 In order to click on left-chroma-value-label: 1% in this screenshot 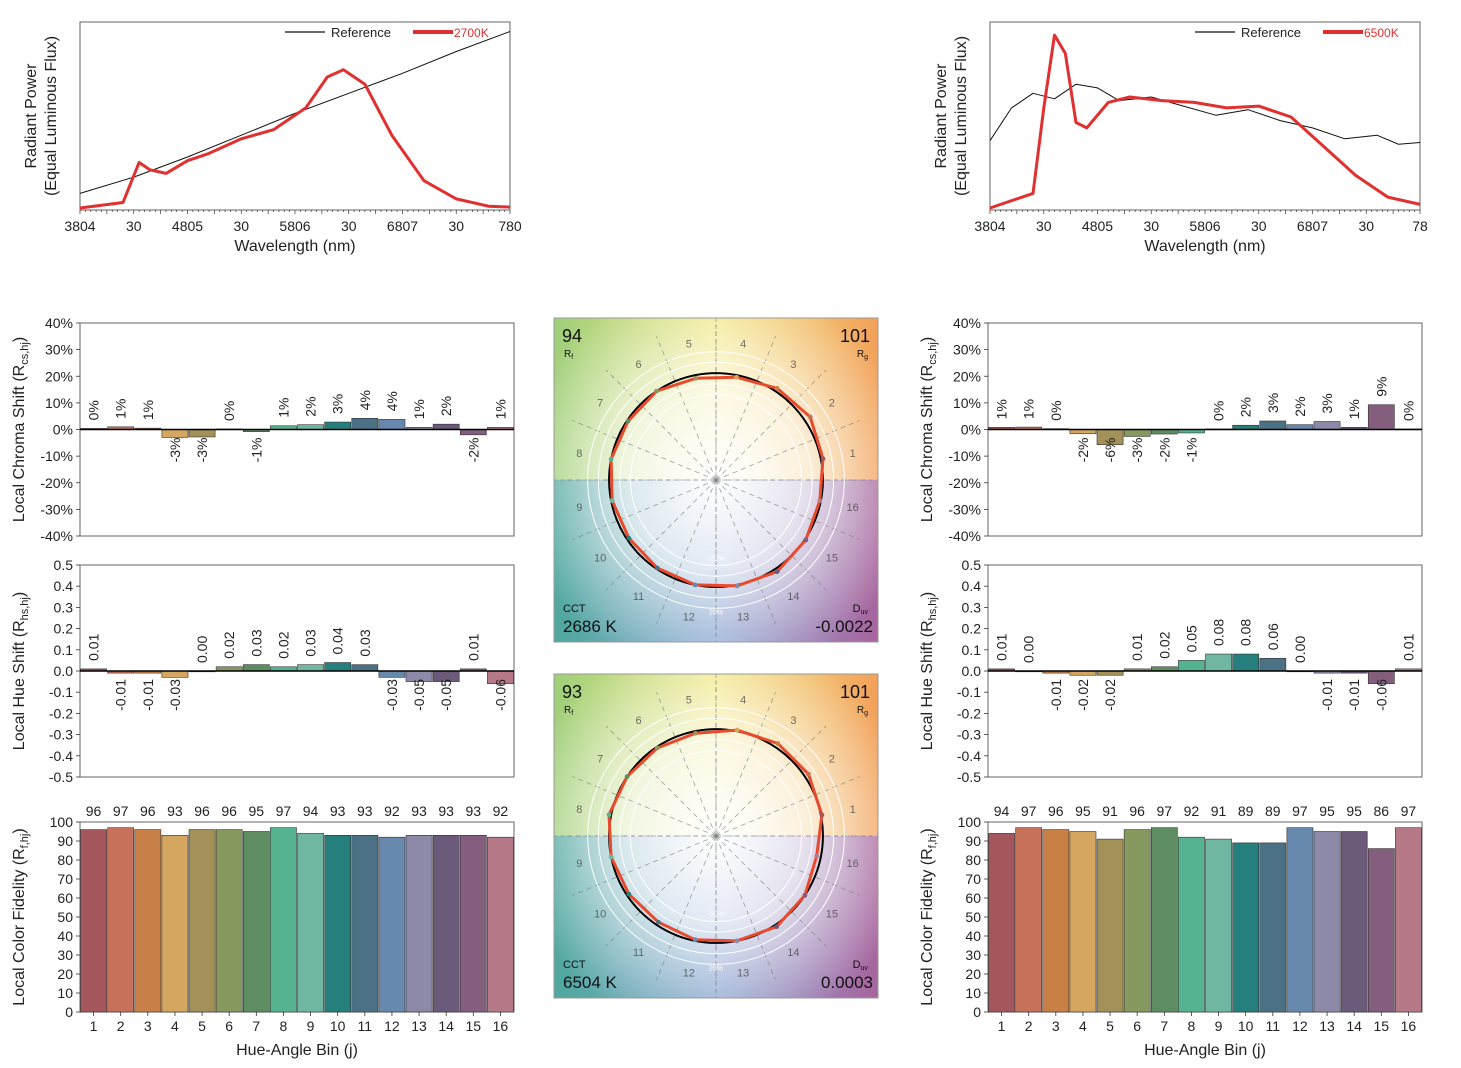, I will do `click(283, 408)`.